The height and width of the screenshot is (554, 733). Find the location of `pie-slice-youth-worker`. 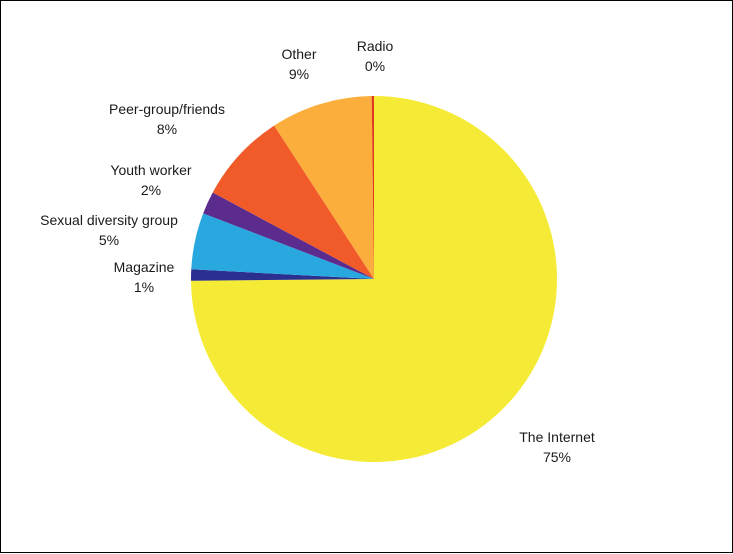

pie-slice-youth-worker is located at coordinates (288, 235).